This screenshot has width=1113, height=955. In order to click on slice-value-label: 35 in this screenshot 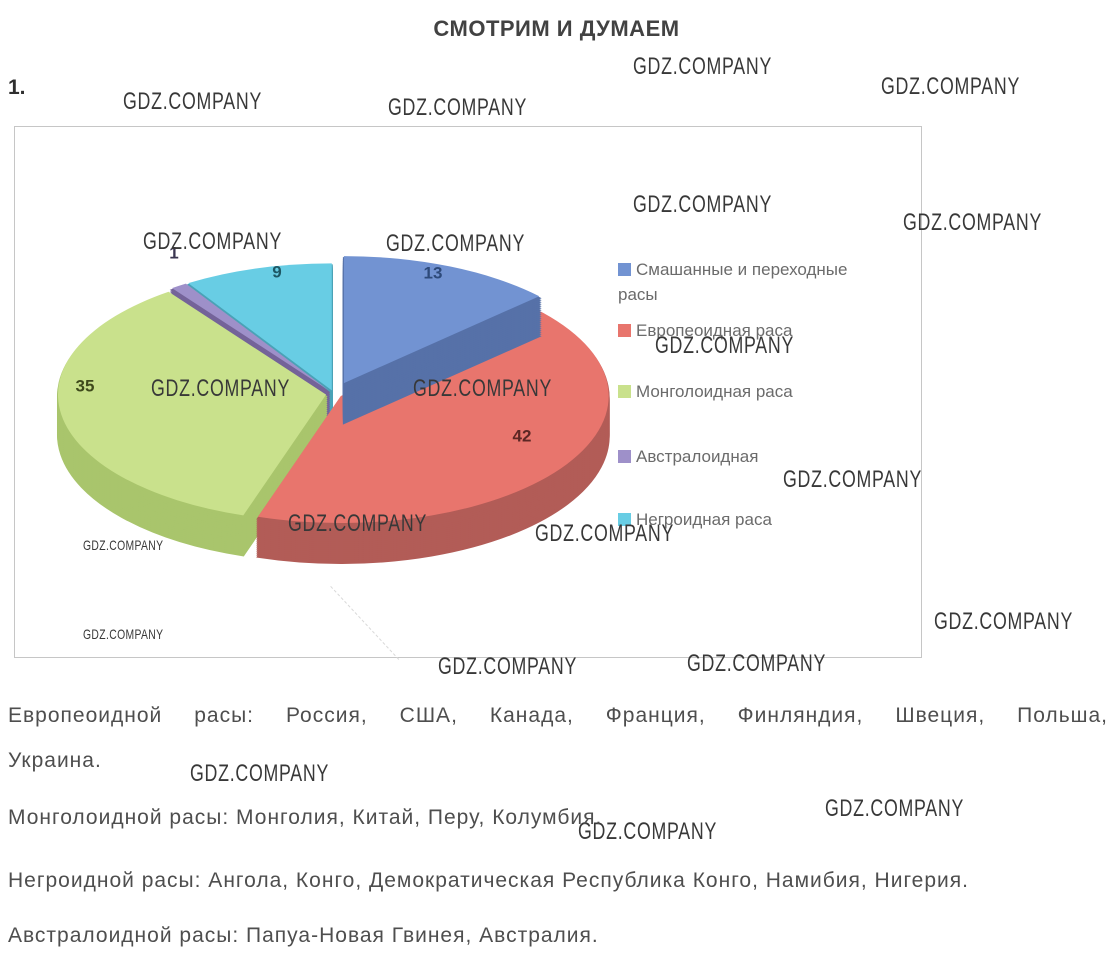, I will do `click(85, 386)`.